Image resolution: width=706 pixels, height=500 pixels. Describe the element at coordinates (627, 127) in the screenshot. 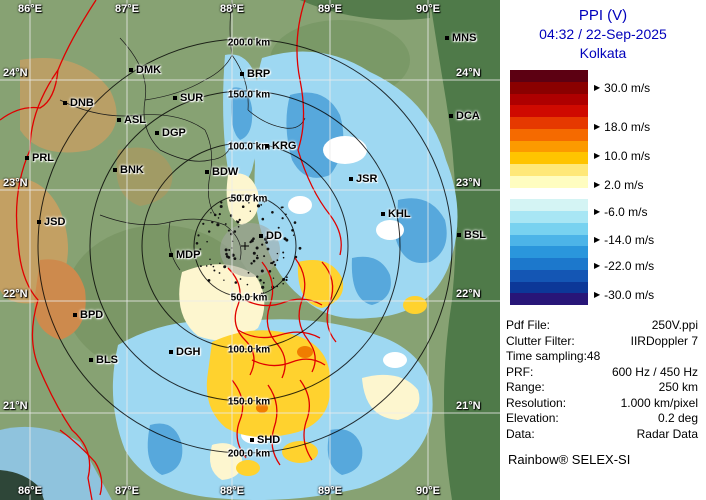

I see `legend-value: 18.0 m/s` at that location.